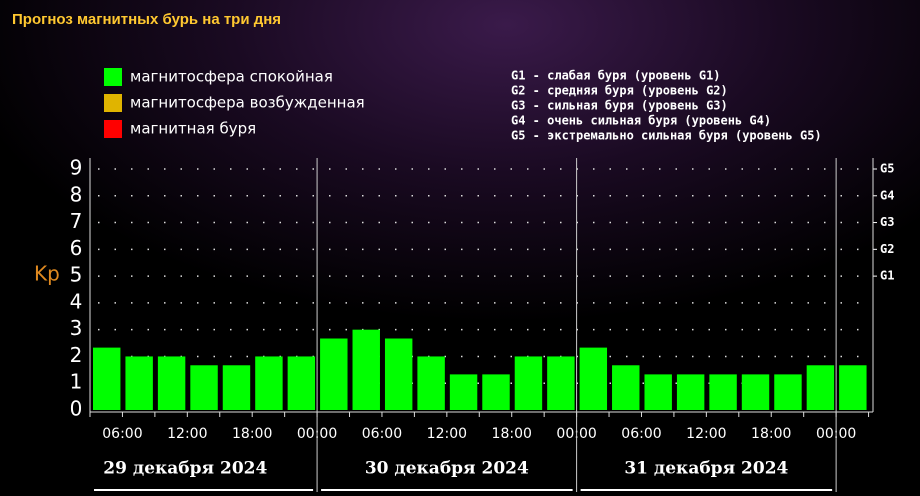 This screenshot has width=920, height=496. What do you see at coordinates (887, 276) in the screenshot?
I see `y2-tick-label: G1` at bounding box center [887, 276].